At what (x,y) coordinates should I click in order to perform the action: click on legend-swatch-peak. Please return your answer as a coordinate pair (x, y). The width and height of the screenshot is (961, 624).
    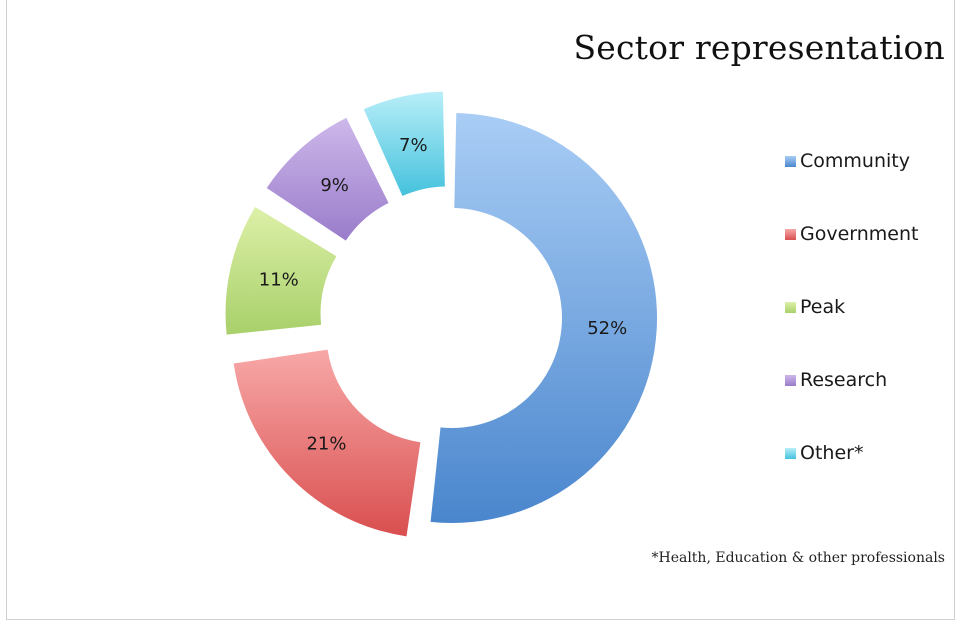
    Looking at the image, I should click on (790, 307).